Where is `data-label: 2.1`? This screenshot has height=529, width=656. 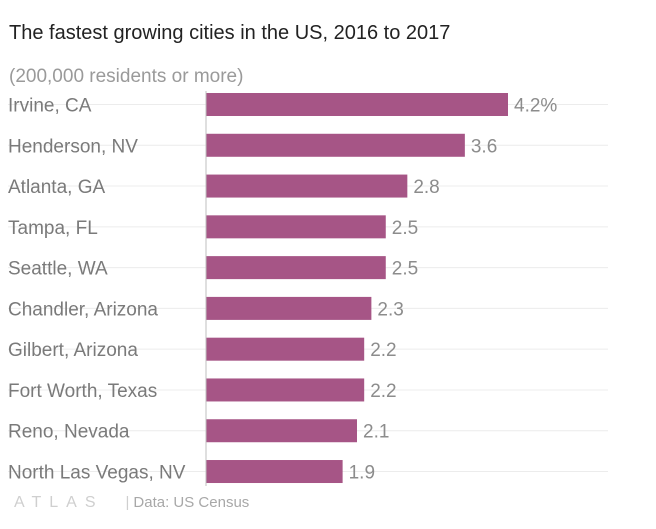
data-label: 2.1 is located at coordinates (376, 432).